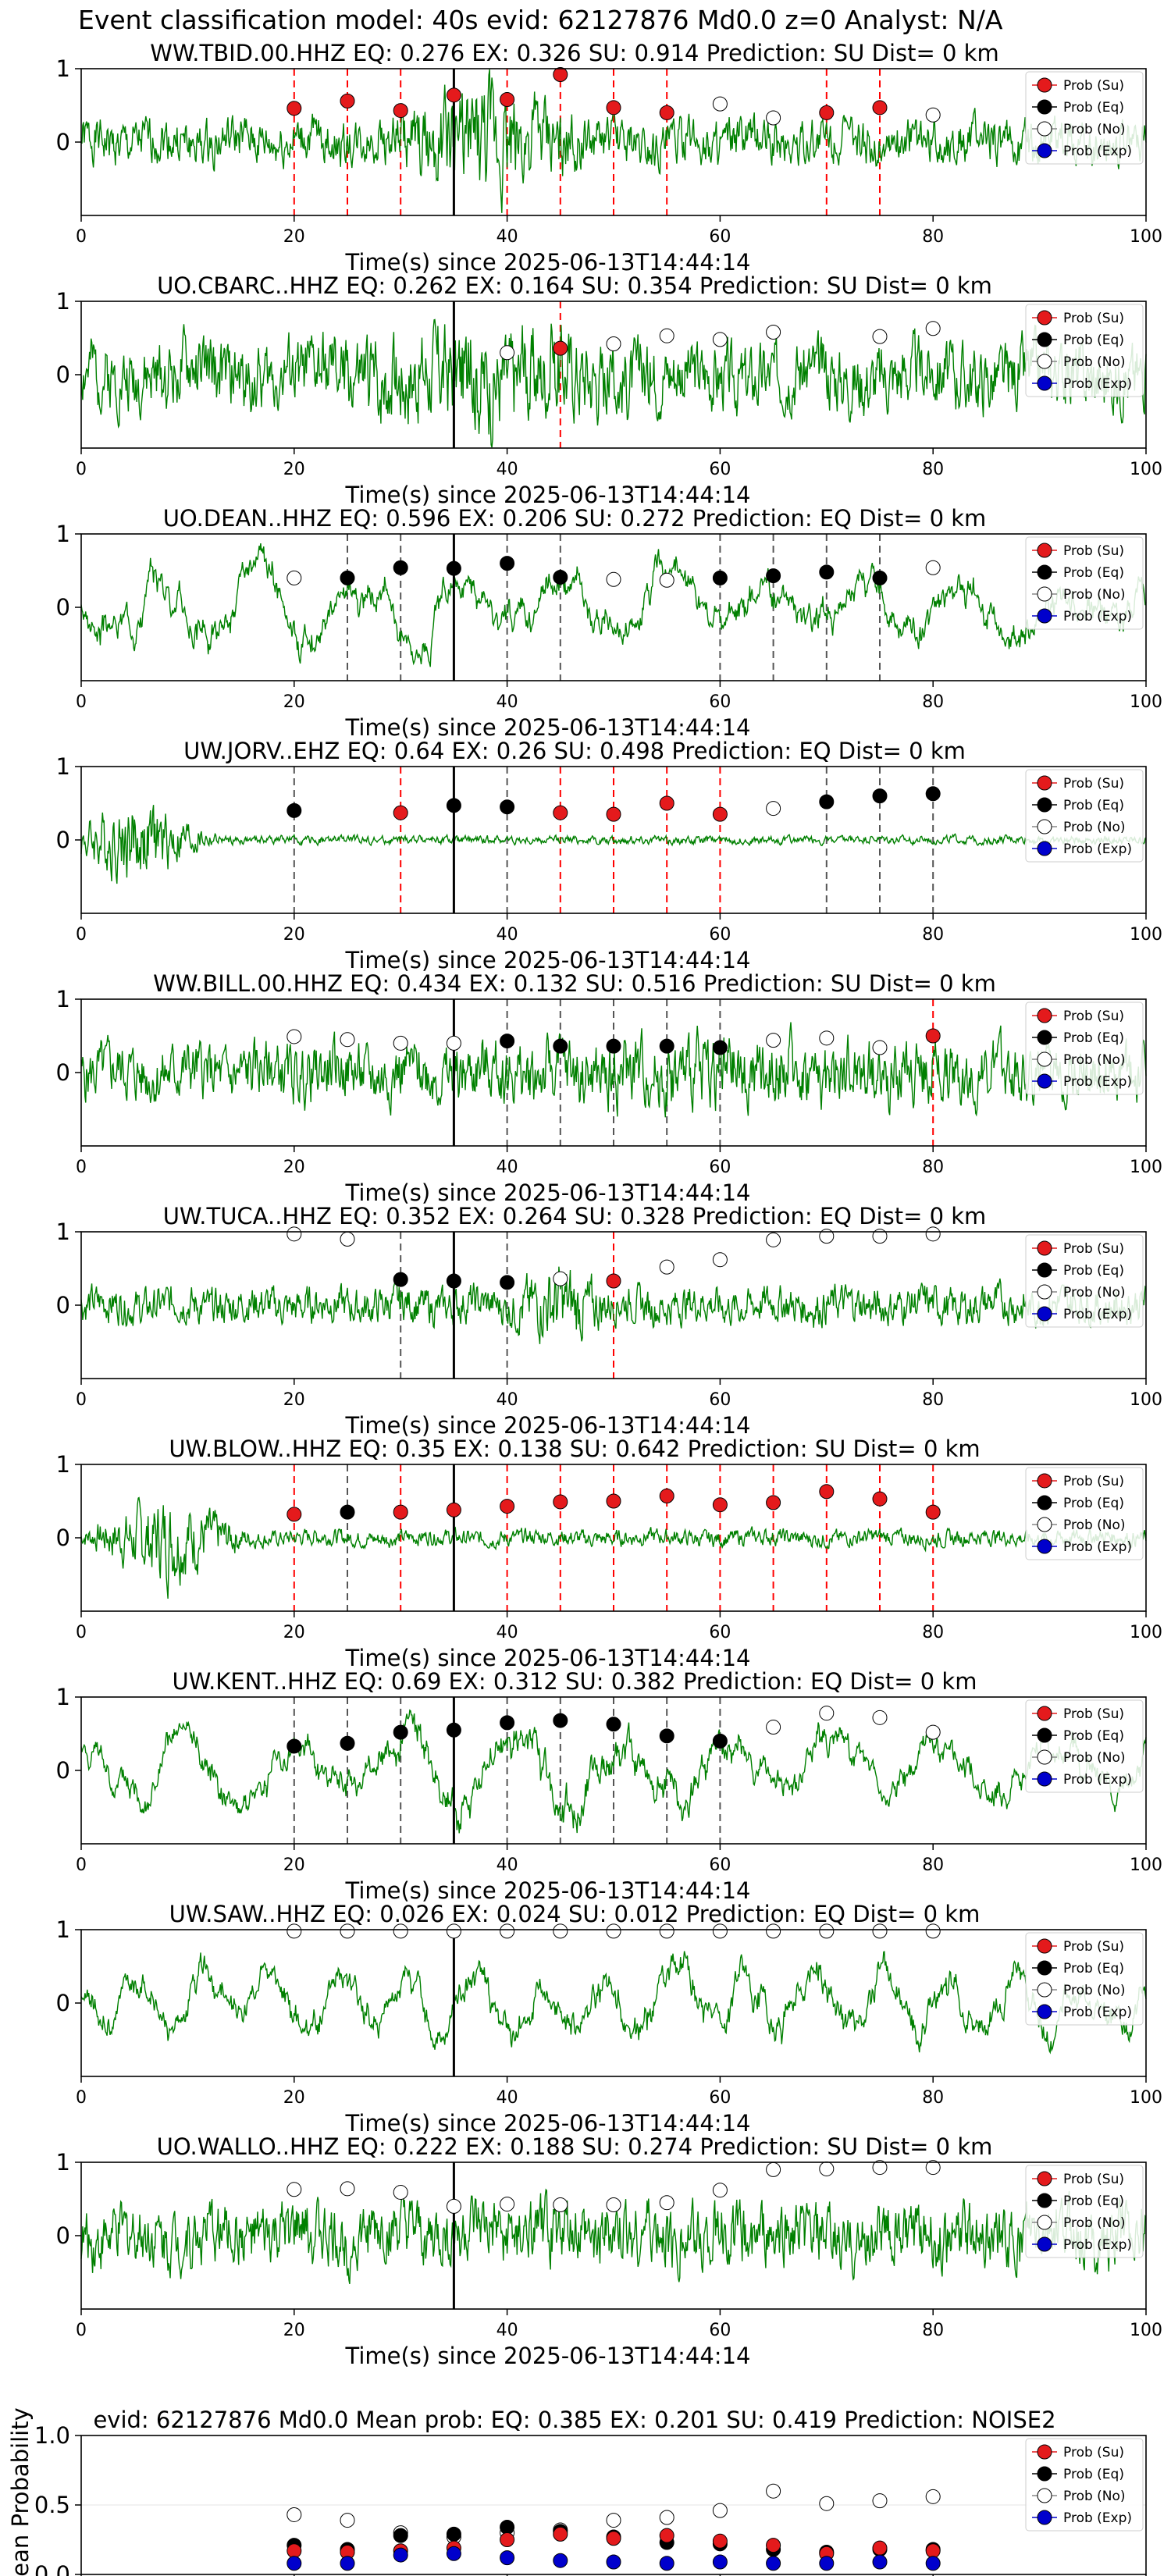 The image size is (1171, 2576). Describe the element at coordinates (508, 1632) in the screenshot. I see `x-tick-label: 40` at that location.